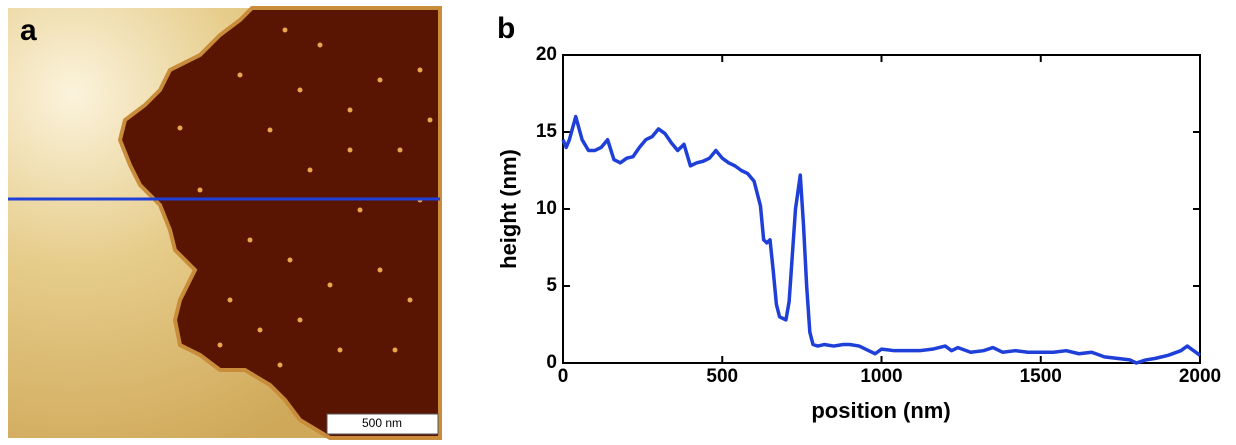 This screenshot has width=1236, height=445. What do you see at coordinates (547, 131) in the screenshot?
I see `y-tick-label: 15` at bounding box center [547, 131].